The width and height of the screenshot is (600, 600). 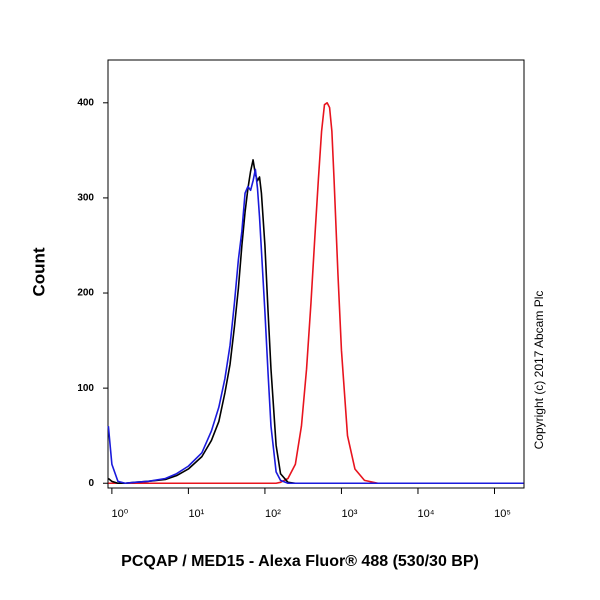 What do you see at coordinates (91, 483) in the screenshot?
I see `y-tick-label: 0` at bounding box center [91, 483].